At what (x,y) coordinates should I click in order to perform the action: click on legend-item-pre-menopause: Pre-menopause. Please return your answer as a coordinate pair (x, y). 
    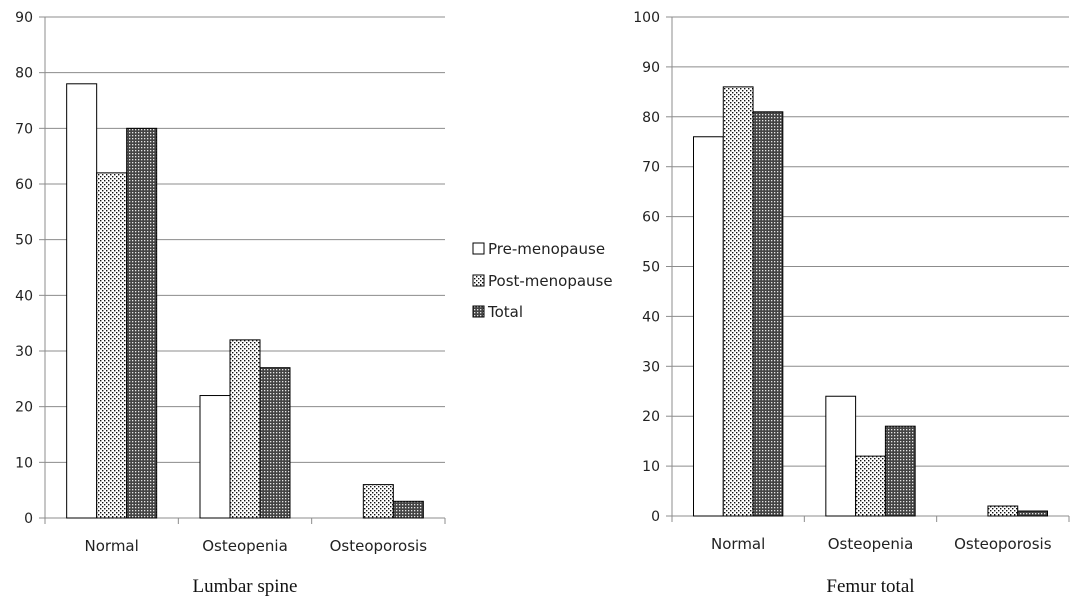
    Looking at the image, I should click on (538, 249).